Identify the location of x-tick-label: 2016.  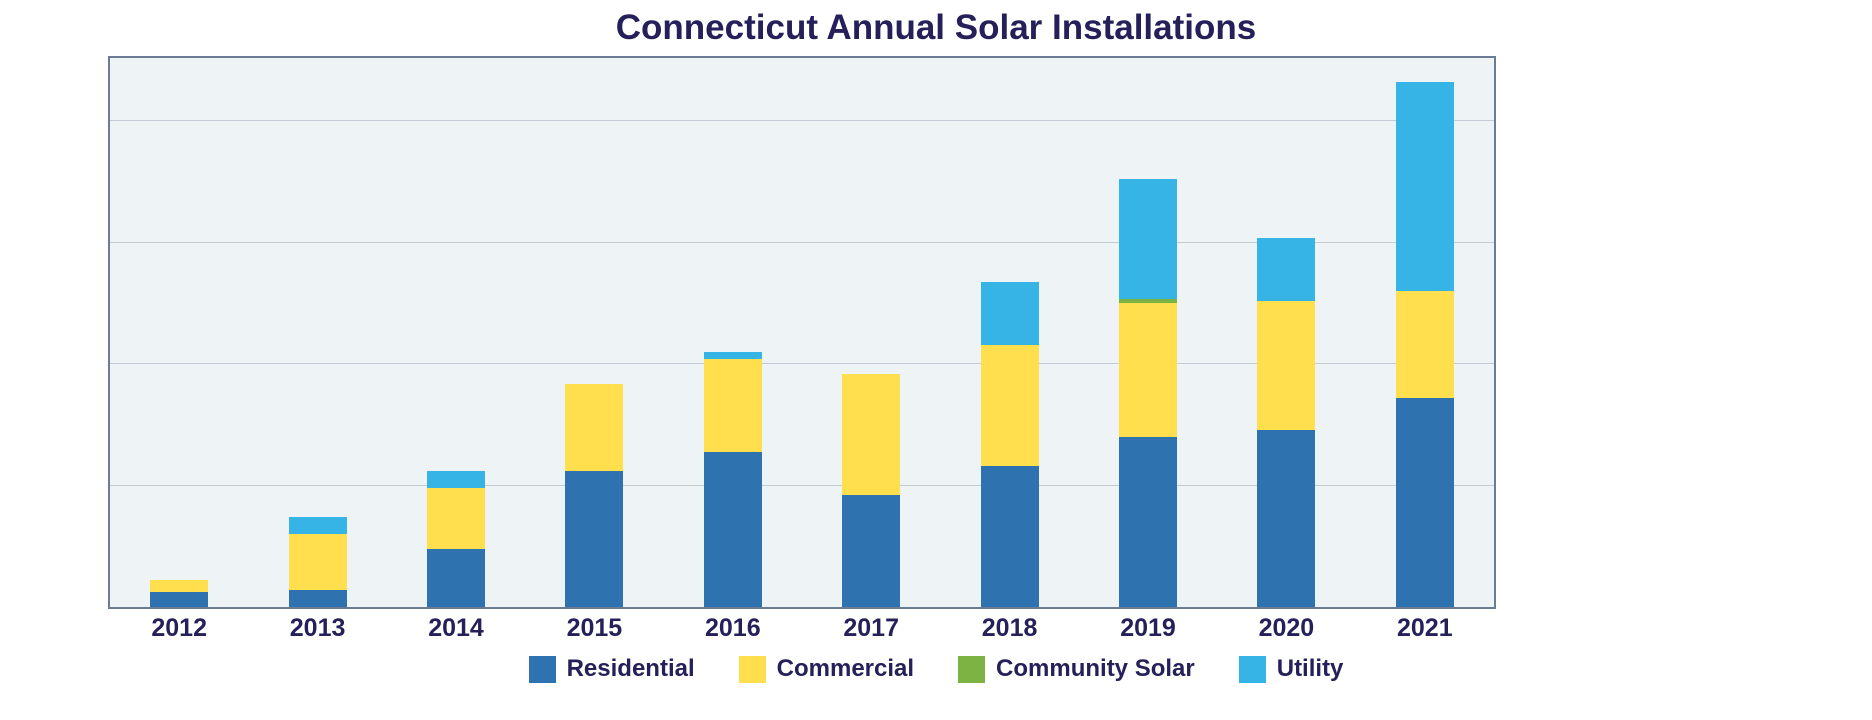
(732, 628).